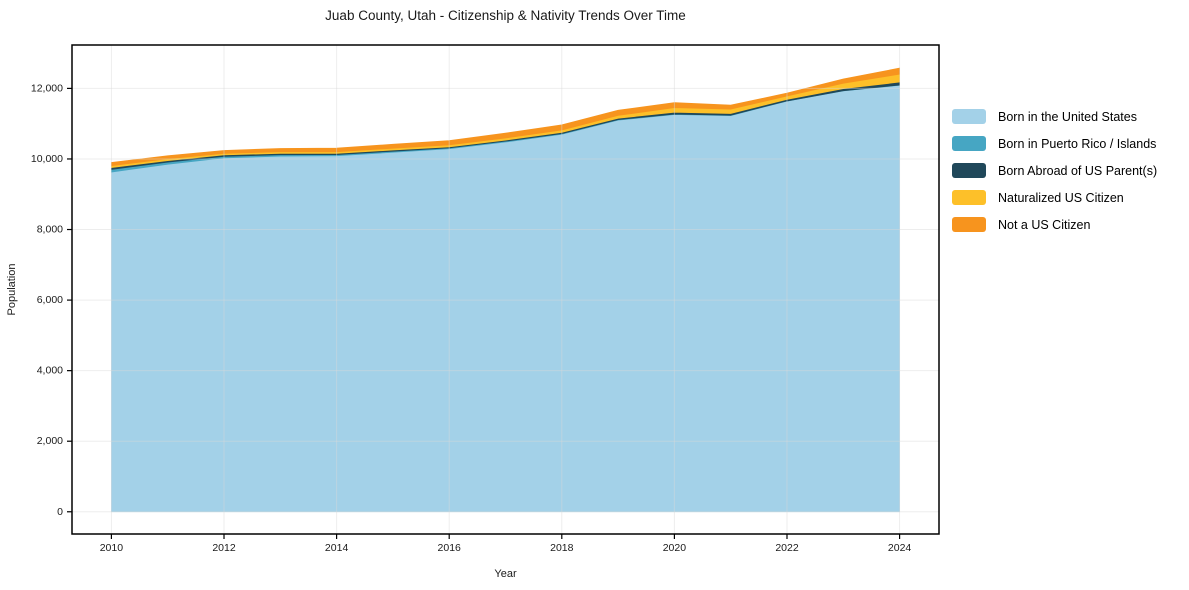 The image size is (1189, 590). Describe the element at coordinates (224, 548) in the screenshot. I see `x-tick-label: 2012` at that location.